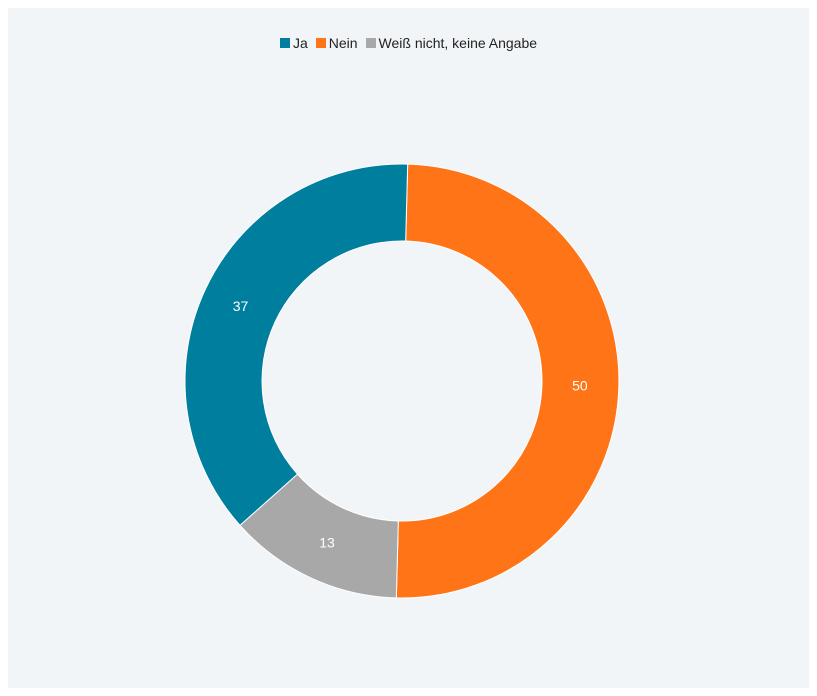  What do you see at coordinates (580, 386) in the screenshot?
I see `slice-label-nein: 50` at bounding box center [580, 386].